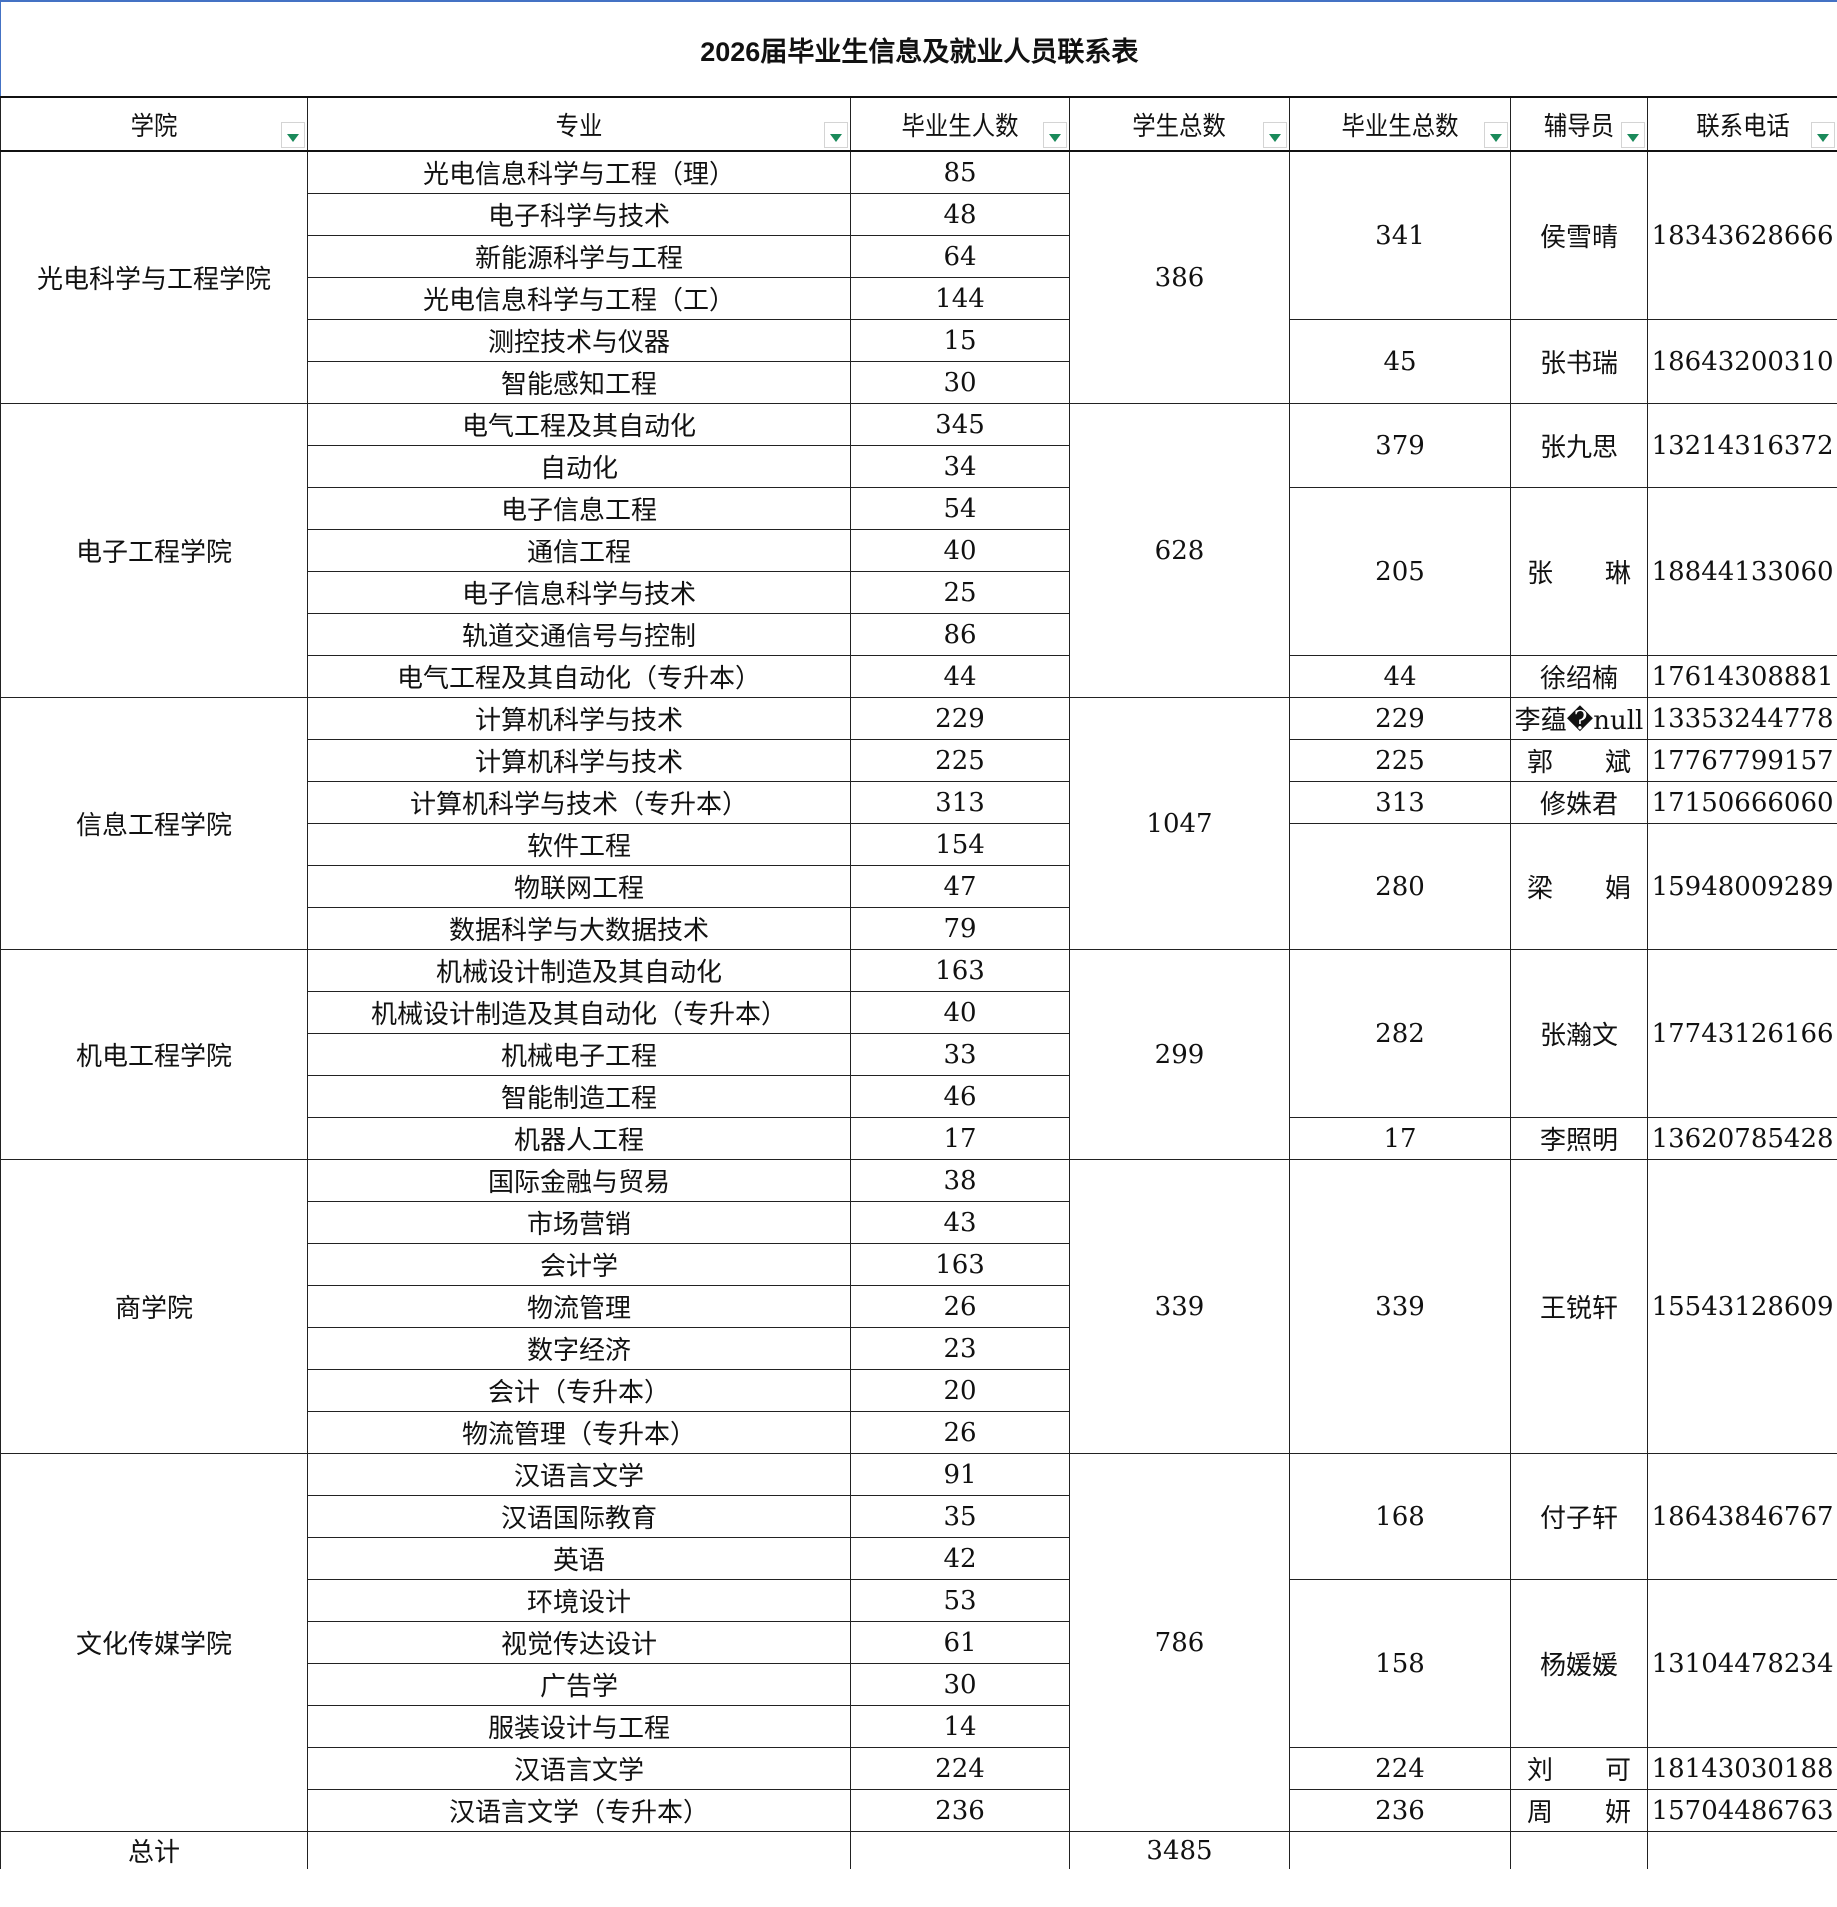 Image resolution: width=1837 pixels, height=1907 pixels. What do you see at coordinates (1741, 1306) in the screenshot?
I see `phone-number: 15543128609` at bounding box center [1741, 1306].